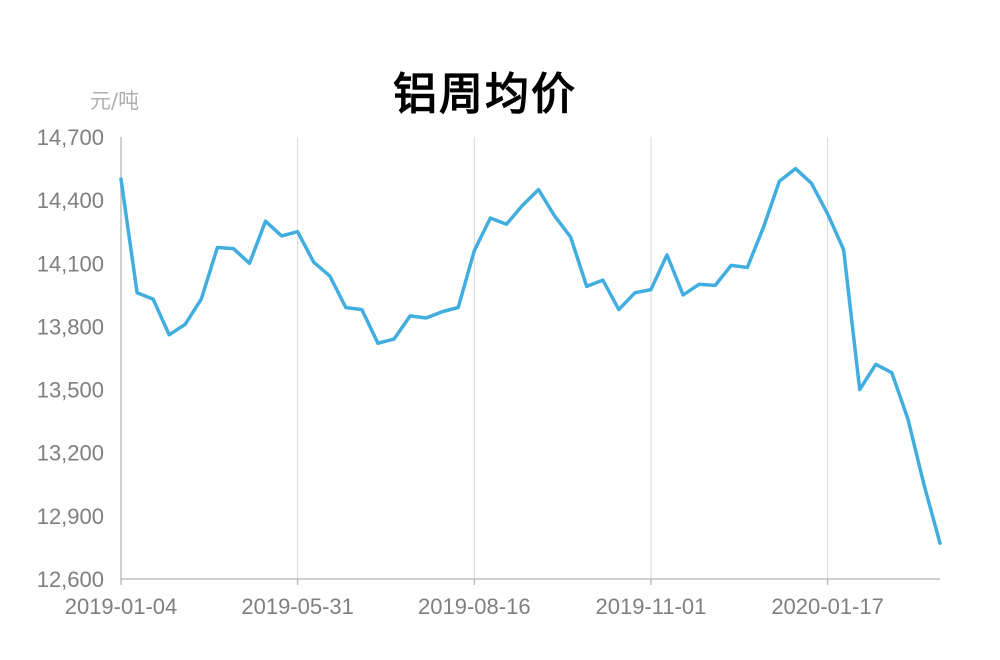 This screenshot has width=1000, height=660. I want to click on x-tick-label: 2019-11-01, so click(650, 606).